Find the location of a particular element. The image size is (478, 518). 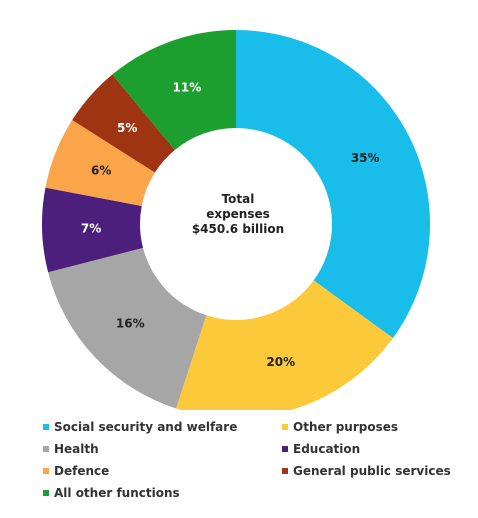

center-label-line-2: expenses is located at coordinates (238, 214).